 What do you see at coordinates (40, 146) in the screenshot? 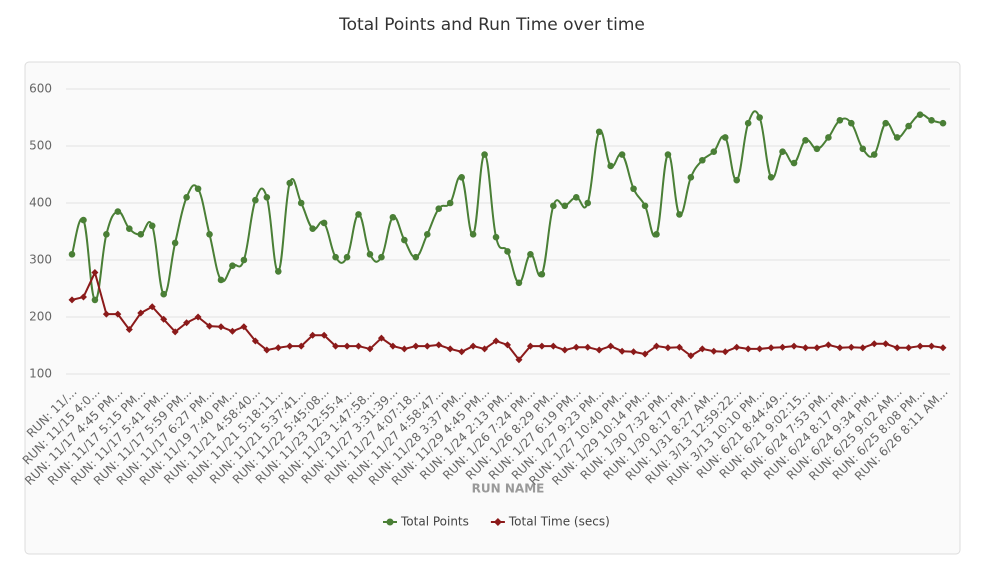
I see `y-tick-label: 500` at bounding box center [40, 146].